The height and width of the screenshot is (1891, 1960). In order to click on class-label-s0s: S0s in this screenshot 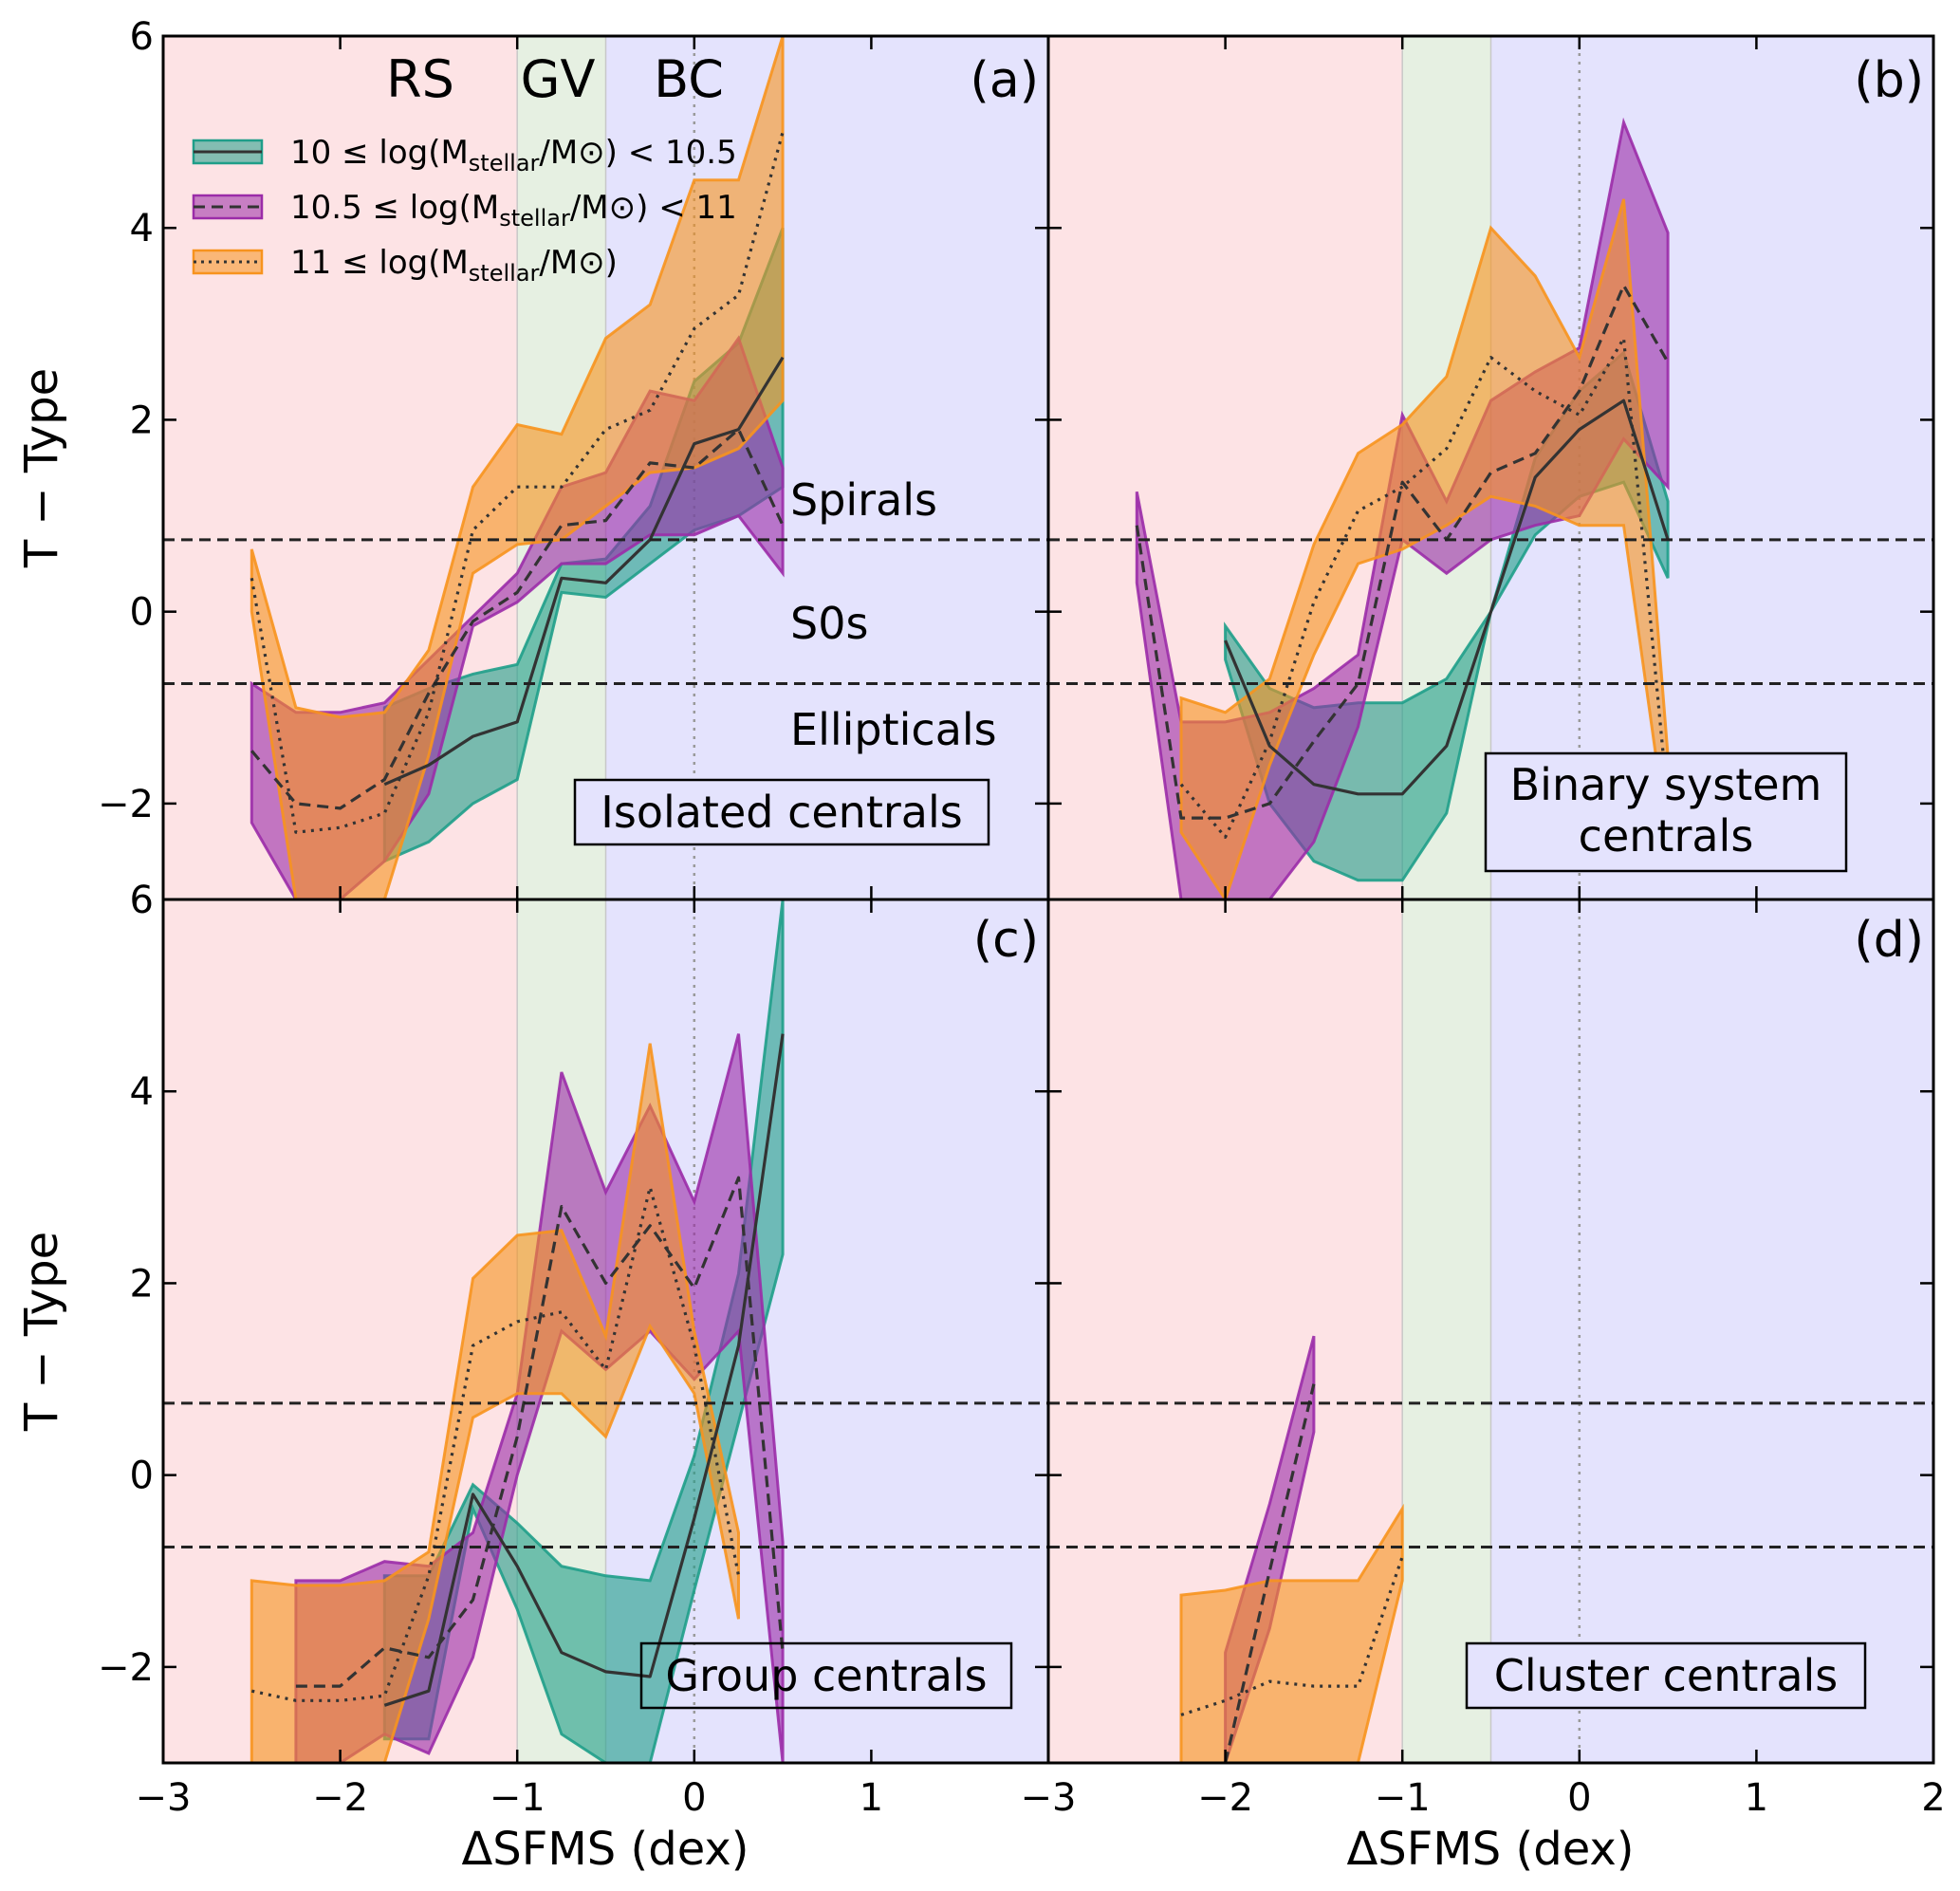, I will do `click(829, 623)`.